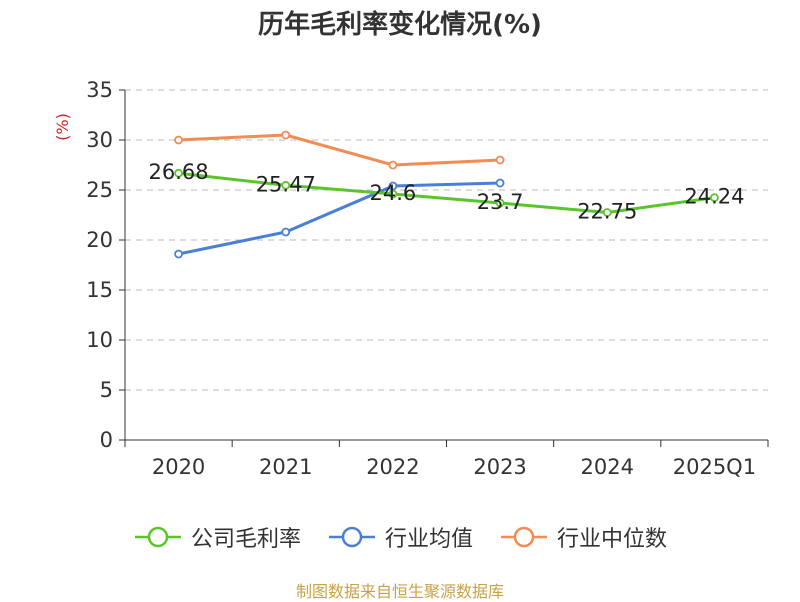 This screenshot has width=800, height=602. I want to click on data-label: 24.6, so click(393, 193).